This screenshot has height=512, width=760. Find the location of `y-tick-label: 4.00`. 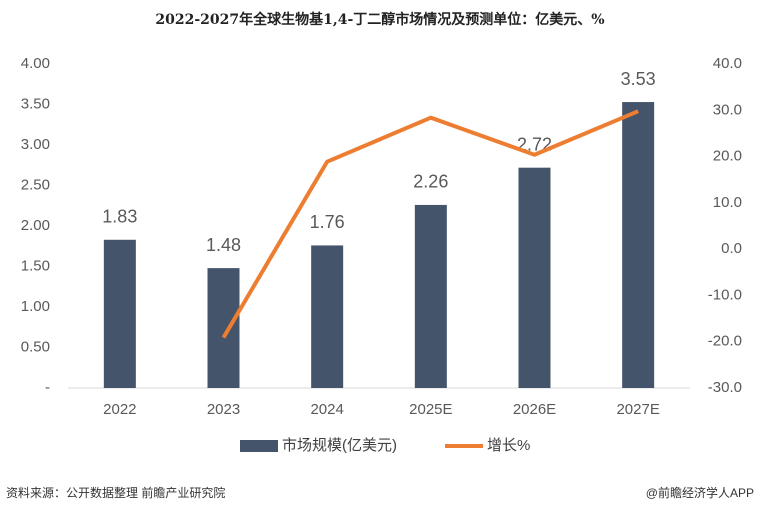

y-tick-label: 4.00 is located at coordinates (35, 63).